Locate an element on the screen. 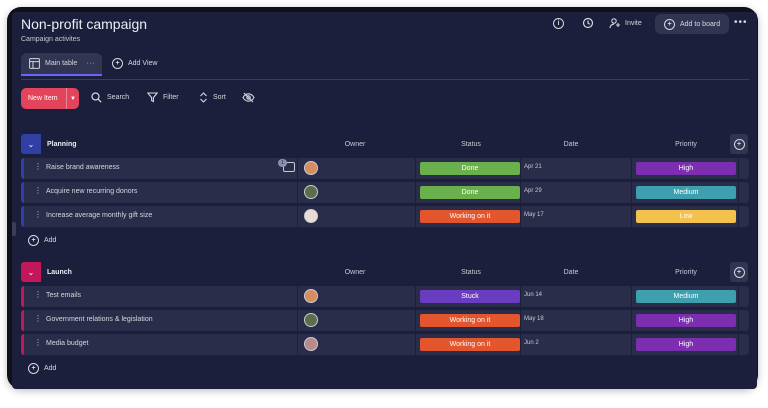  row-name: Test emails is located at coordinates (64, 295).